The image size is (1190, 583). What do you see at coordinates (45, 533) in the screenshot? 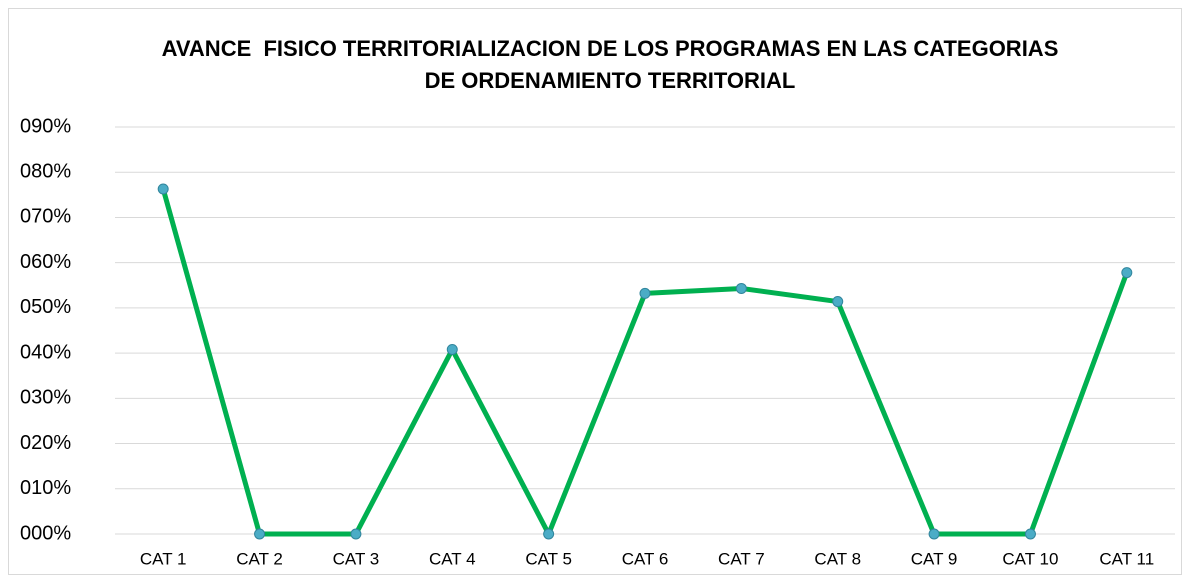
I see `y-tick-label: 000%` at bounding box center [45, 533].